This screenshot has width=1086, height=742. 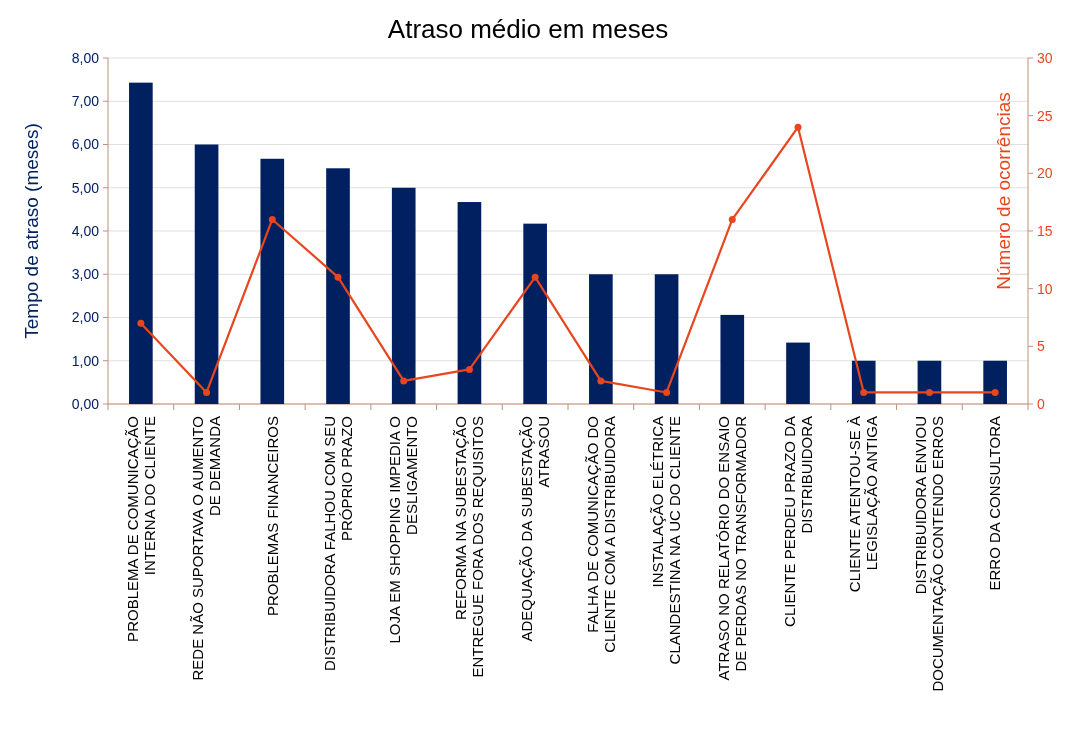 What do you see at coordinates (534, 529) in the screenshot?
I see `x-tick-label: ADEQUAÇÃO DA SUBESTAÇÃO ATRASOU` at bounding box center [534, 529].